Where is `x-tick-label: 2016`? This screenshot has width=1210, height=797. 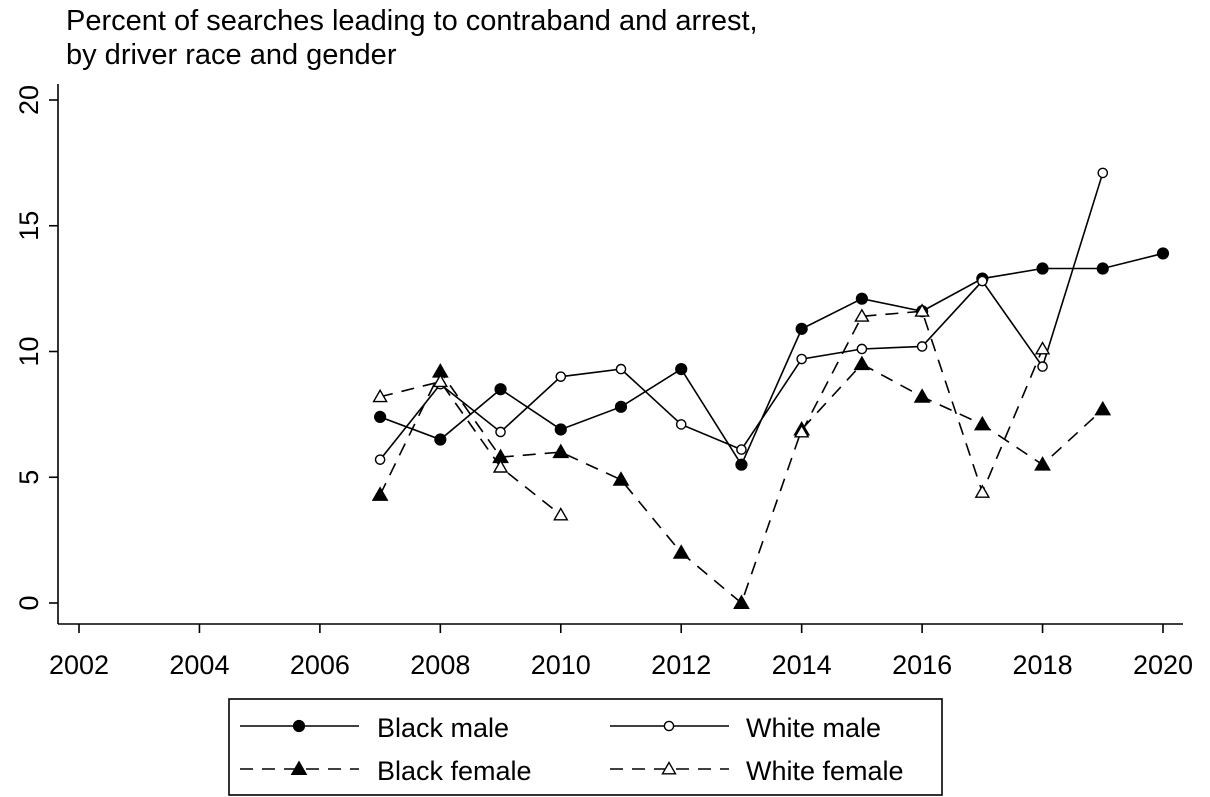 x-tick-label: 2016 is located at coordinates (922, 665).